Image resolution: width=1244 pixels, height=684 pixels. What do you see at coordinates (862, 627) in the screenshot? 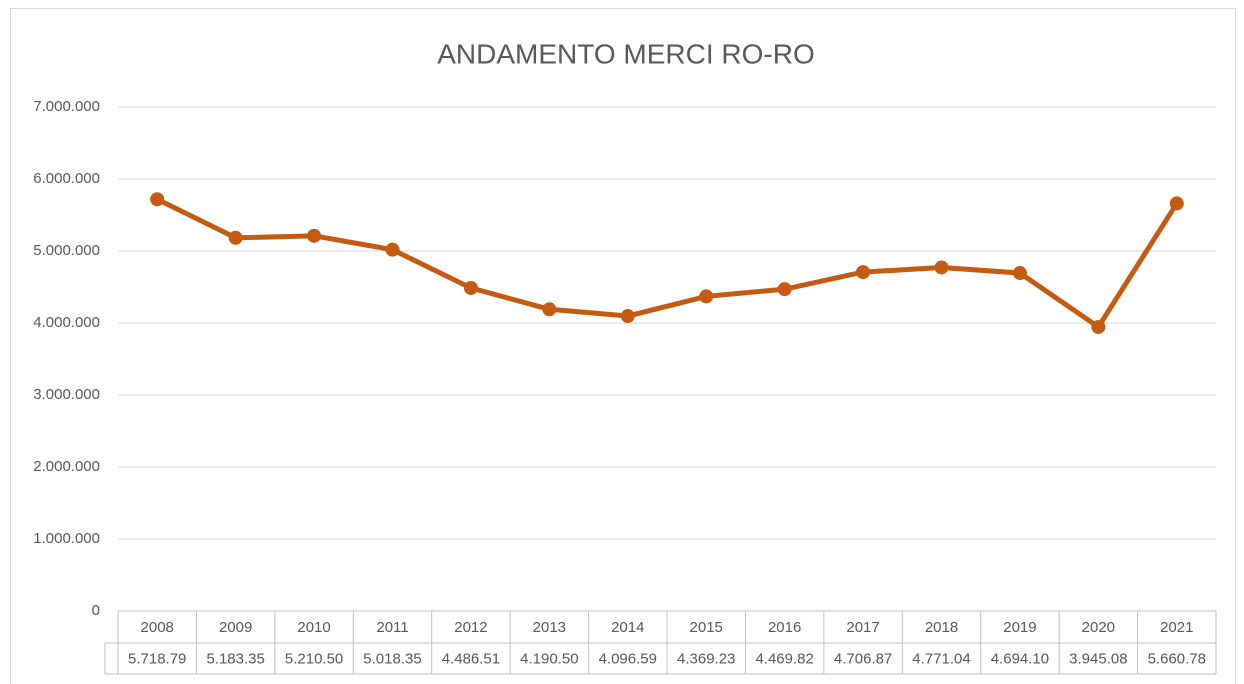
I see `x-tick-label: 2017` at bounding box center [862, 627].